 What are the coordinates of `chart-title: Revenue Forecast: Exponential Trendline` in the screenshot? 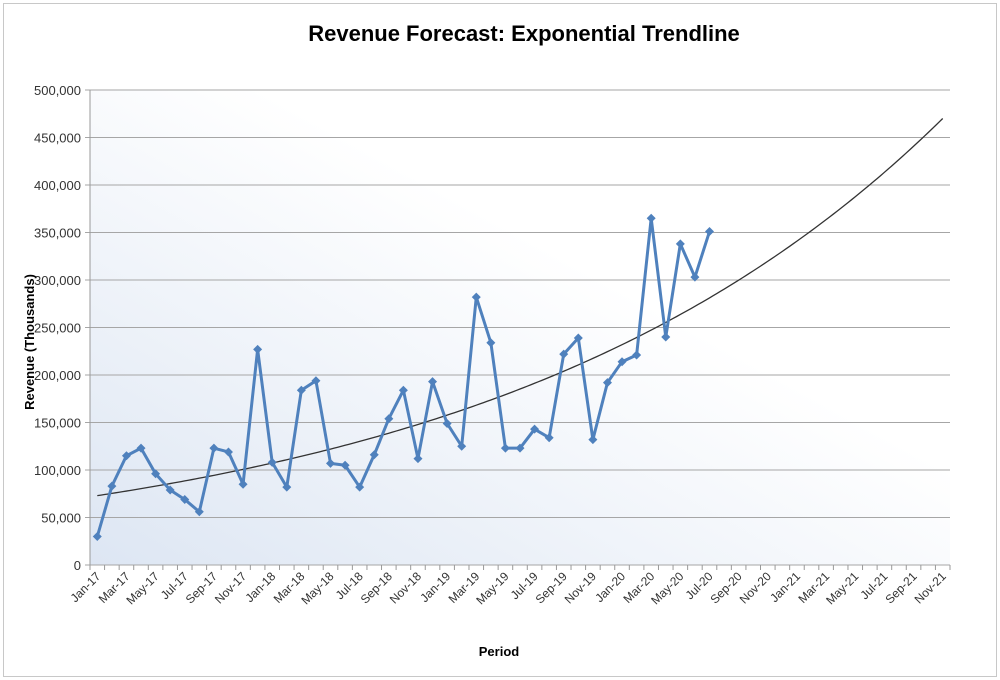 It's located at (524, 33).